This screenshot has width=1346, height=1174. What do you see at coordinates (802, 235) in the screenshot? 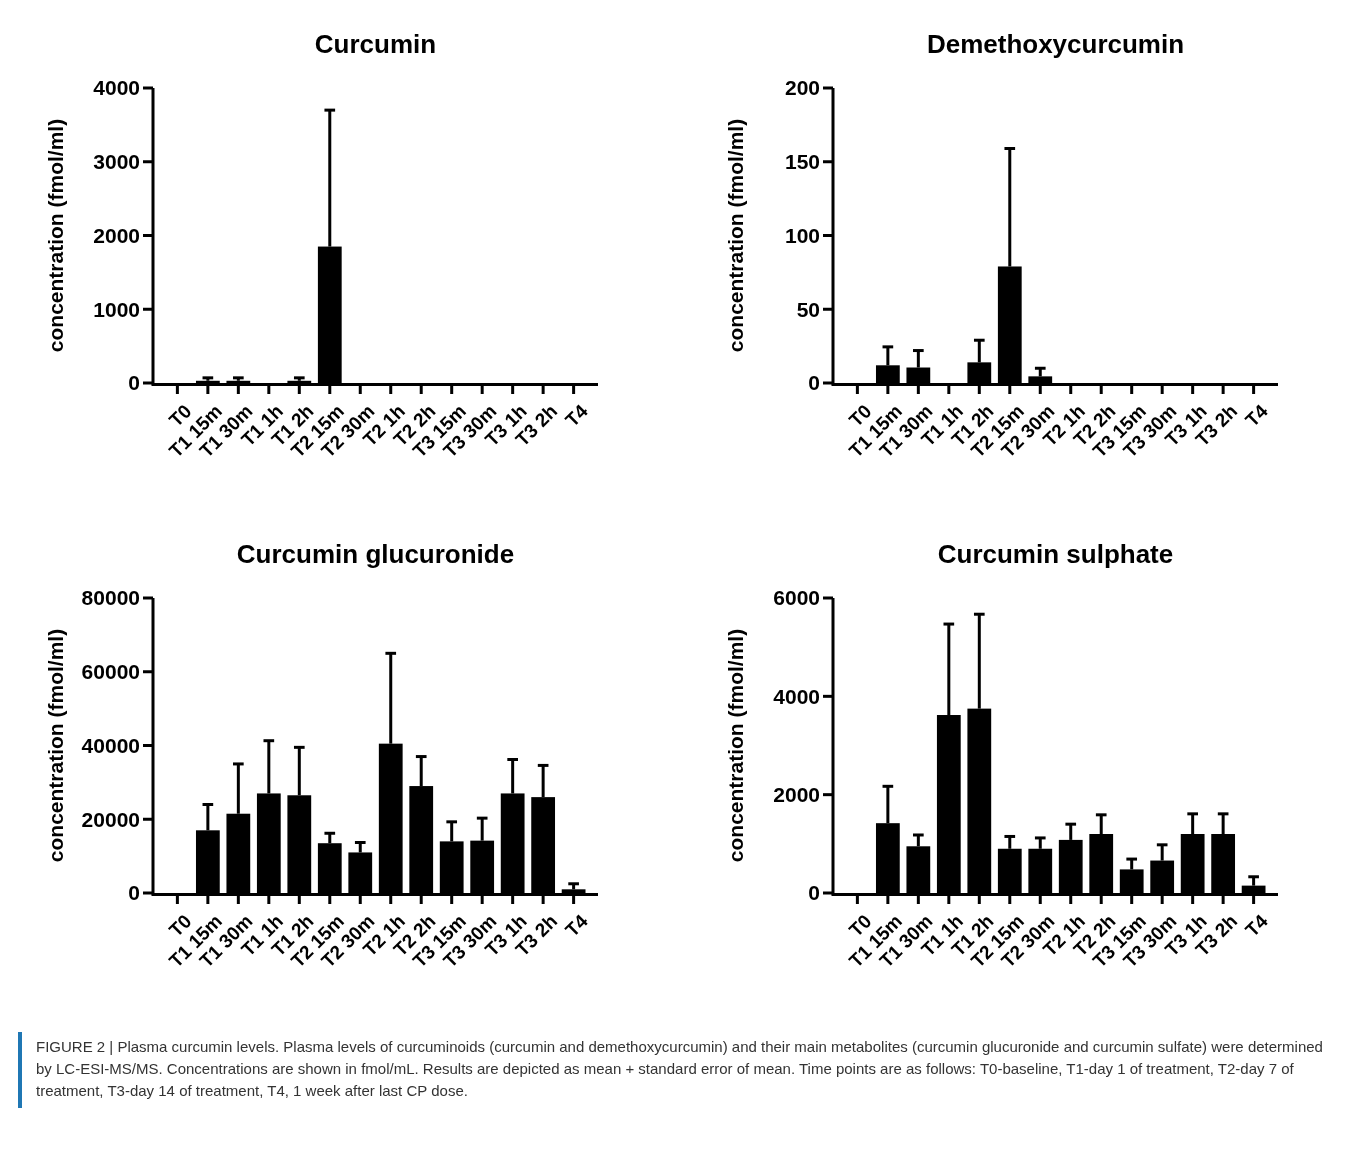
I see `y-tick-label: 100` at bounding box center [802, 235].